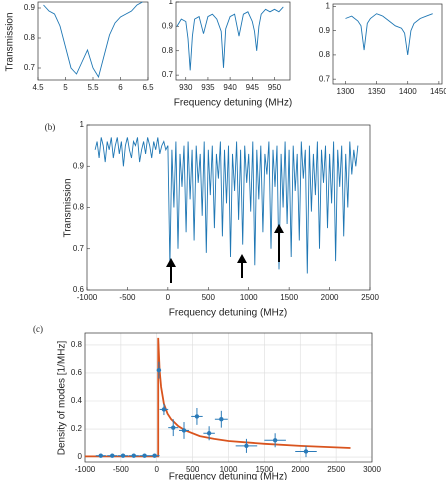 Image resolution: width=446 pixels, height=480 pixels. I want to click on y-tick-label: 0, so click(80, 456).